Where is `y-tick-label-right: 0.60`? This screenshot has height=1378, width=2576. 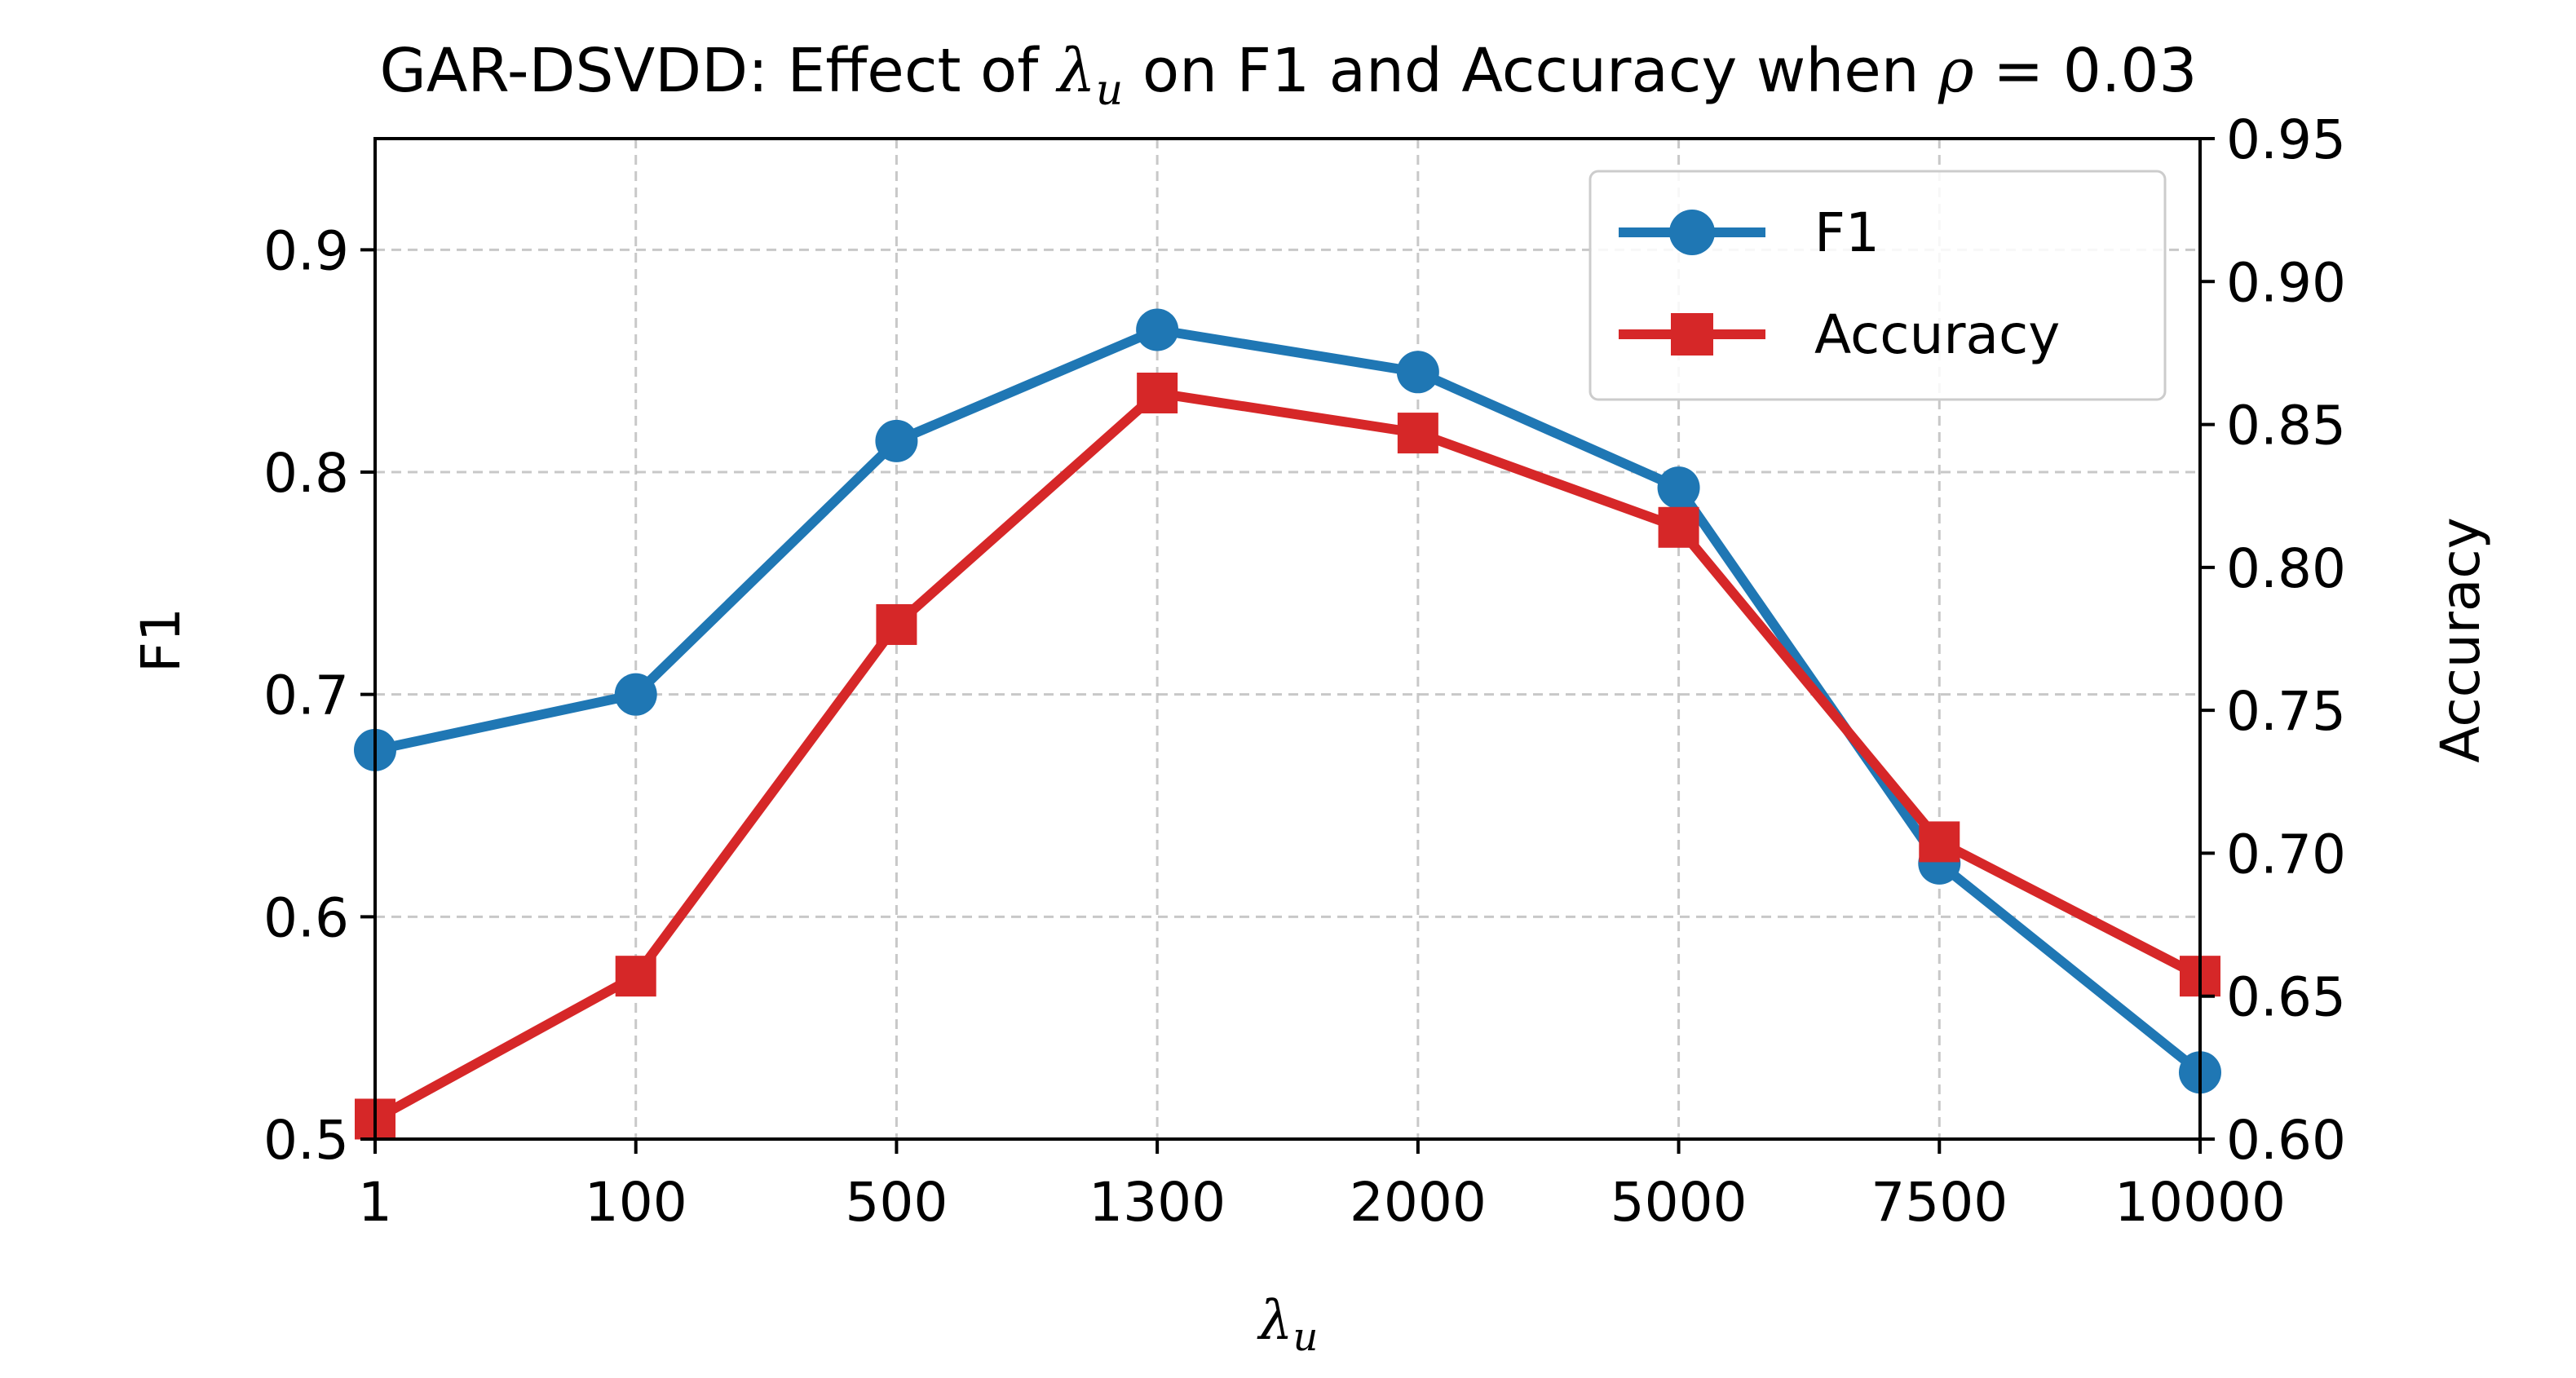
y-tick-label-right: 0.60 is located at coordinates (2286, 1140).